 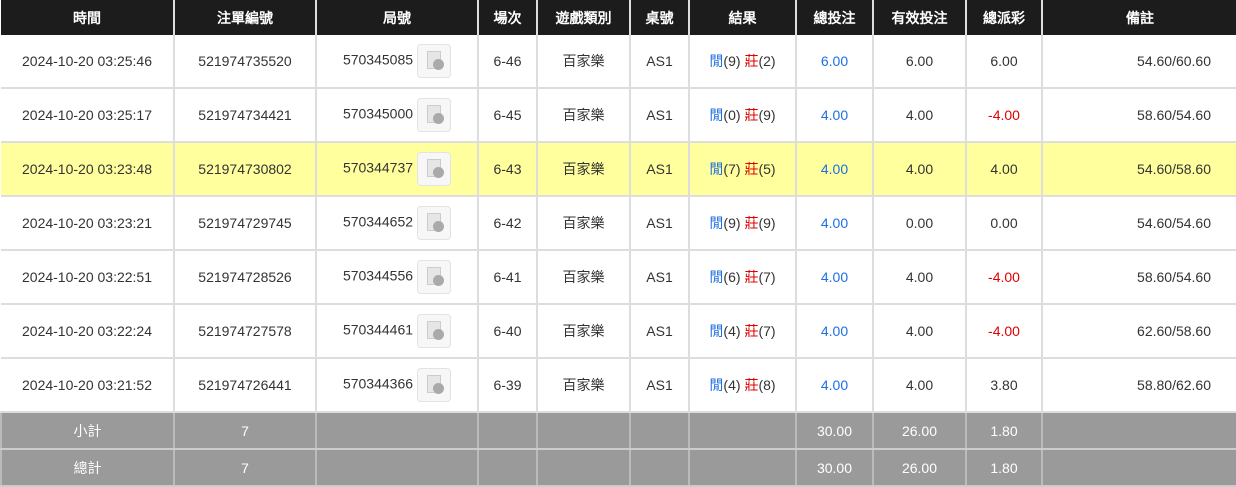 I want to click on time: 2024-10-20 03:21:52, so click(x=87, y=385).